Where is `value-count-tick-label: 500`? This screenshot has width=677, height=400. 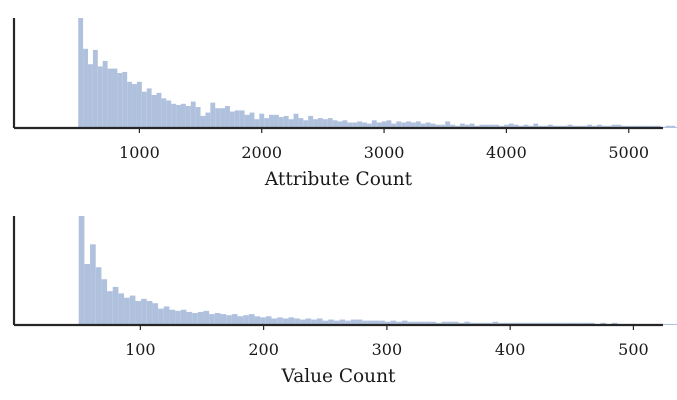
value-count-tick-label: 500 is located at coordinates (633, 349).